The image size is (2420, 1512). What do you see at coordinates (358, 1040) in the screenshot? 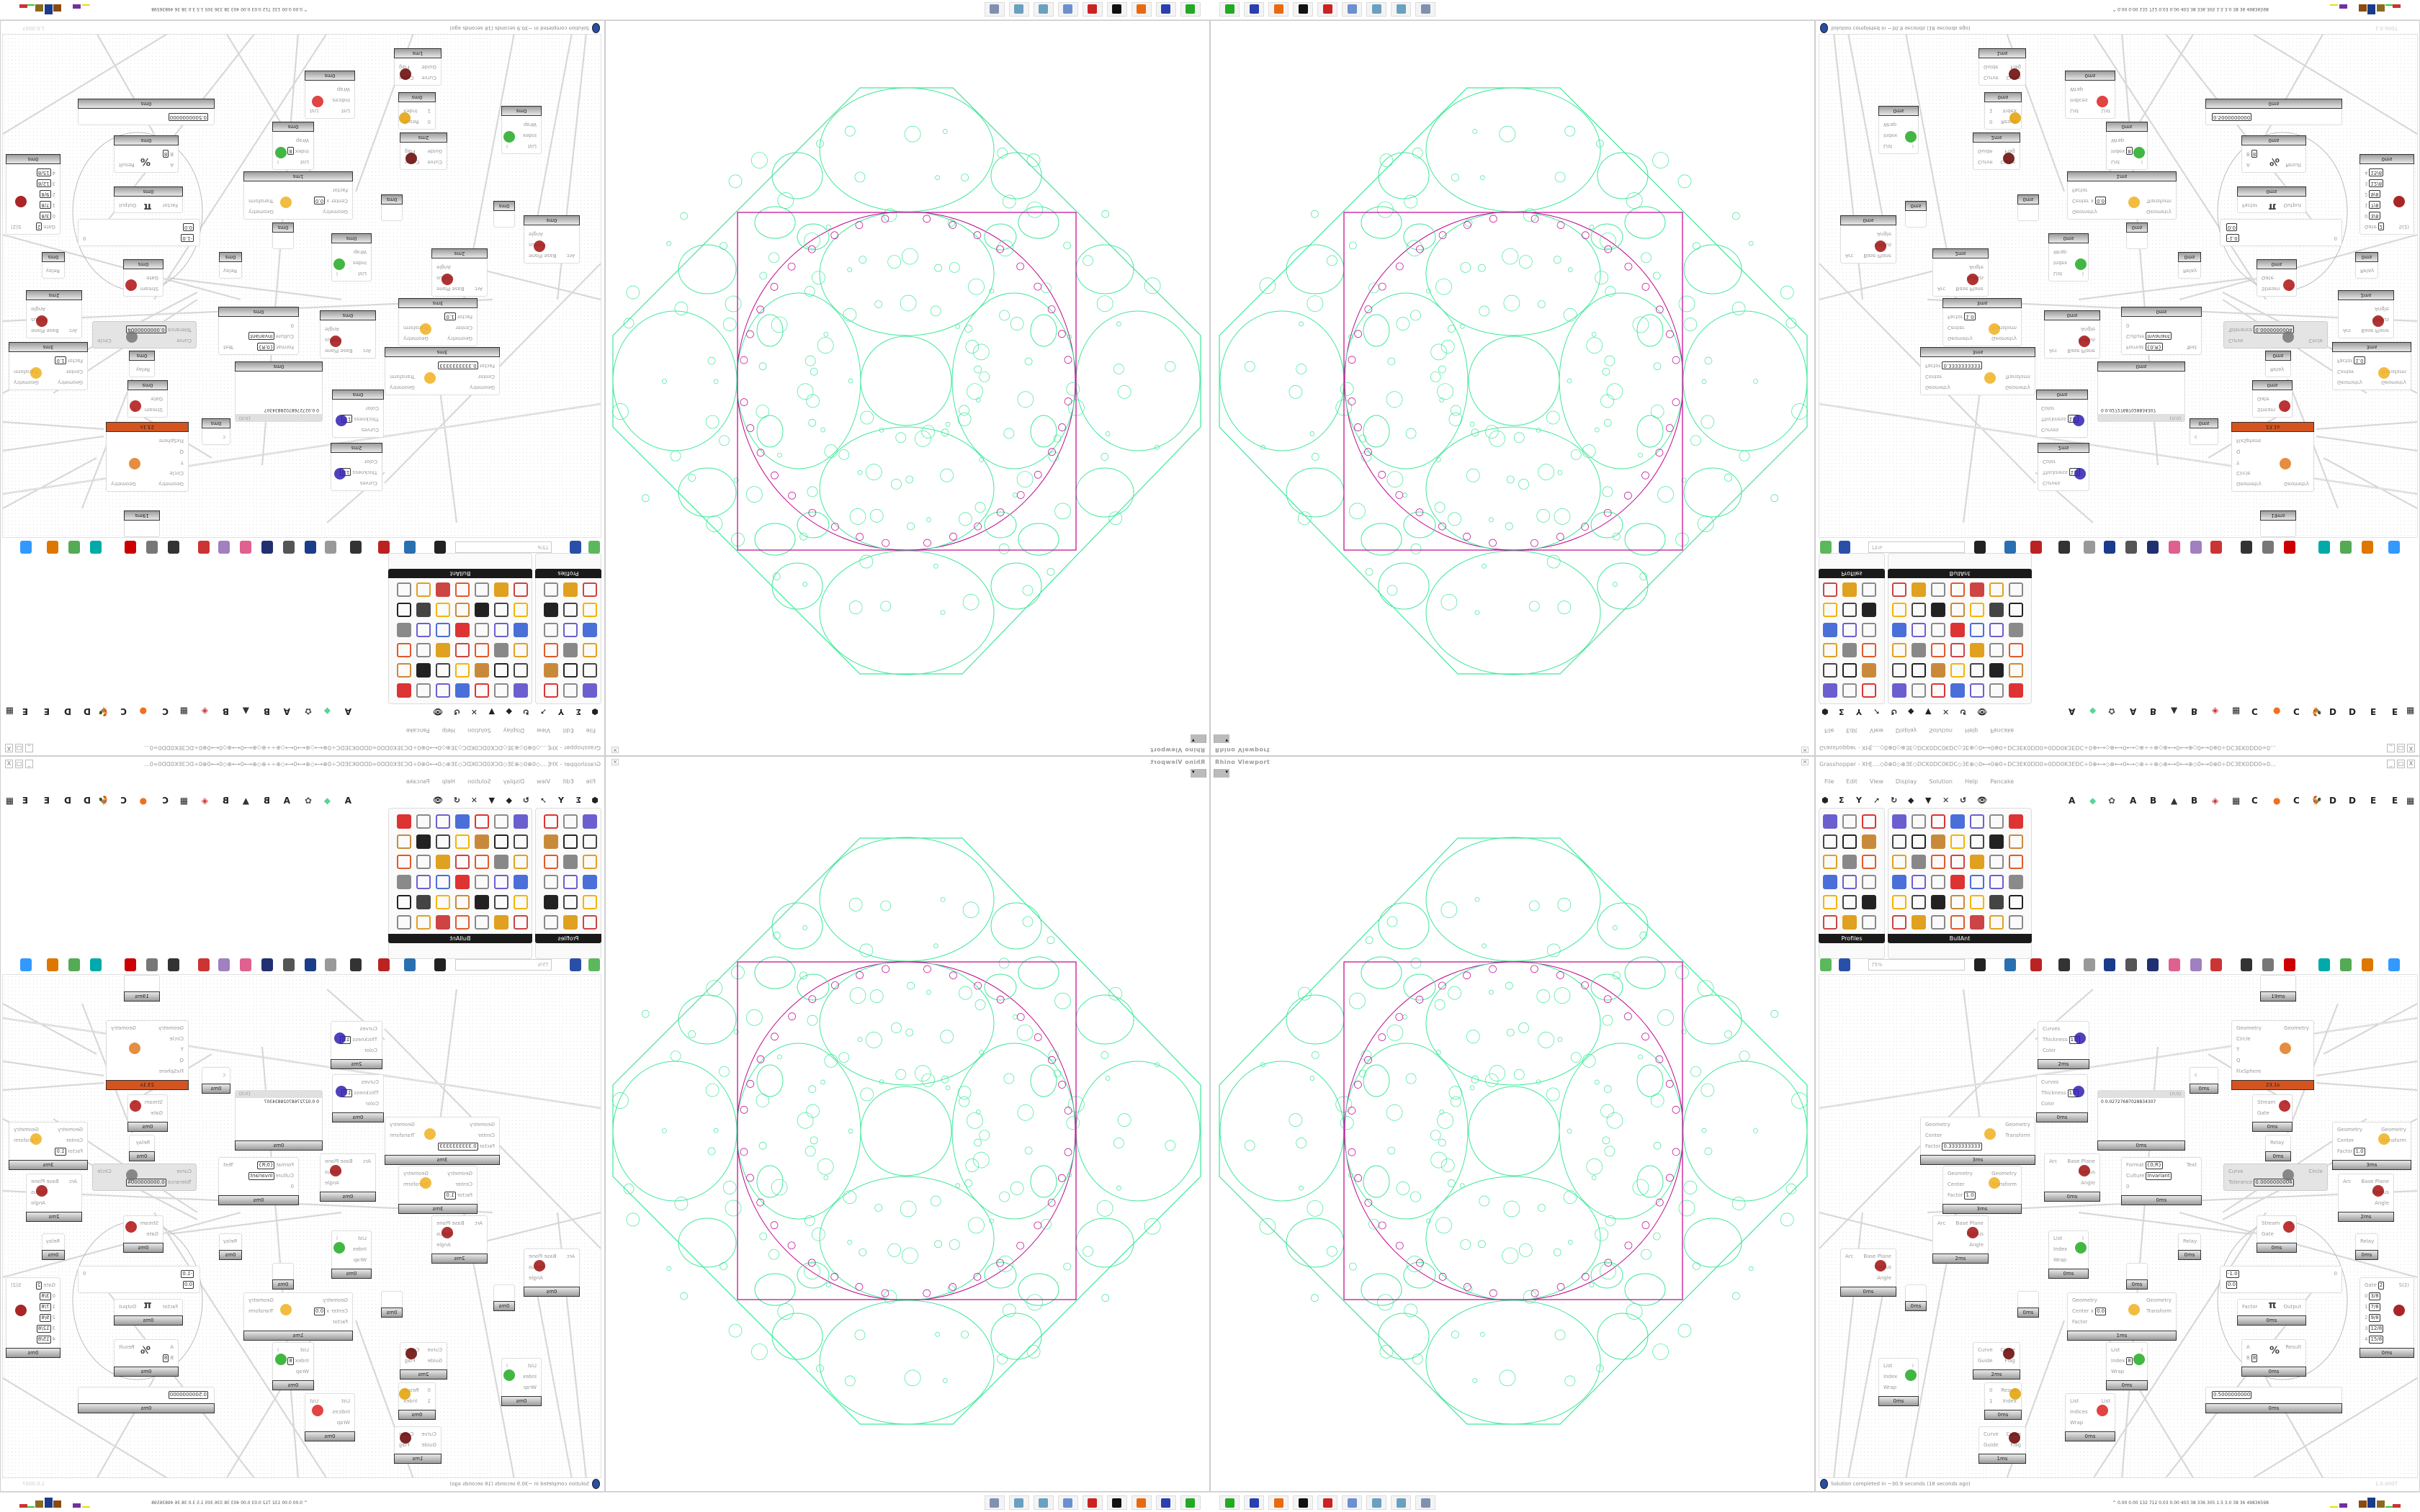
I see `input-param: Thickness1.0` at bounding box center [358, 1040].